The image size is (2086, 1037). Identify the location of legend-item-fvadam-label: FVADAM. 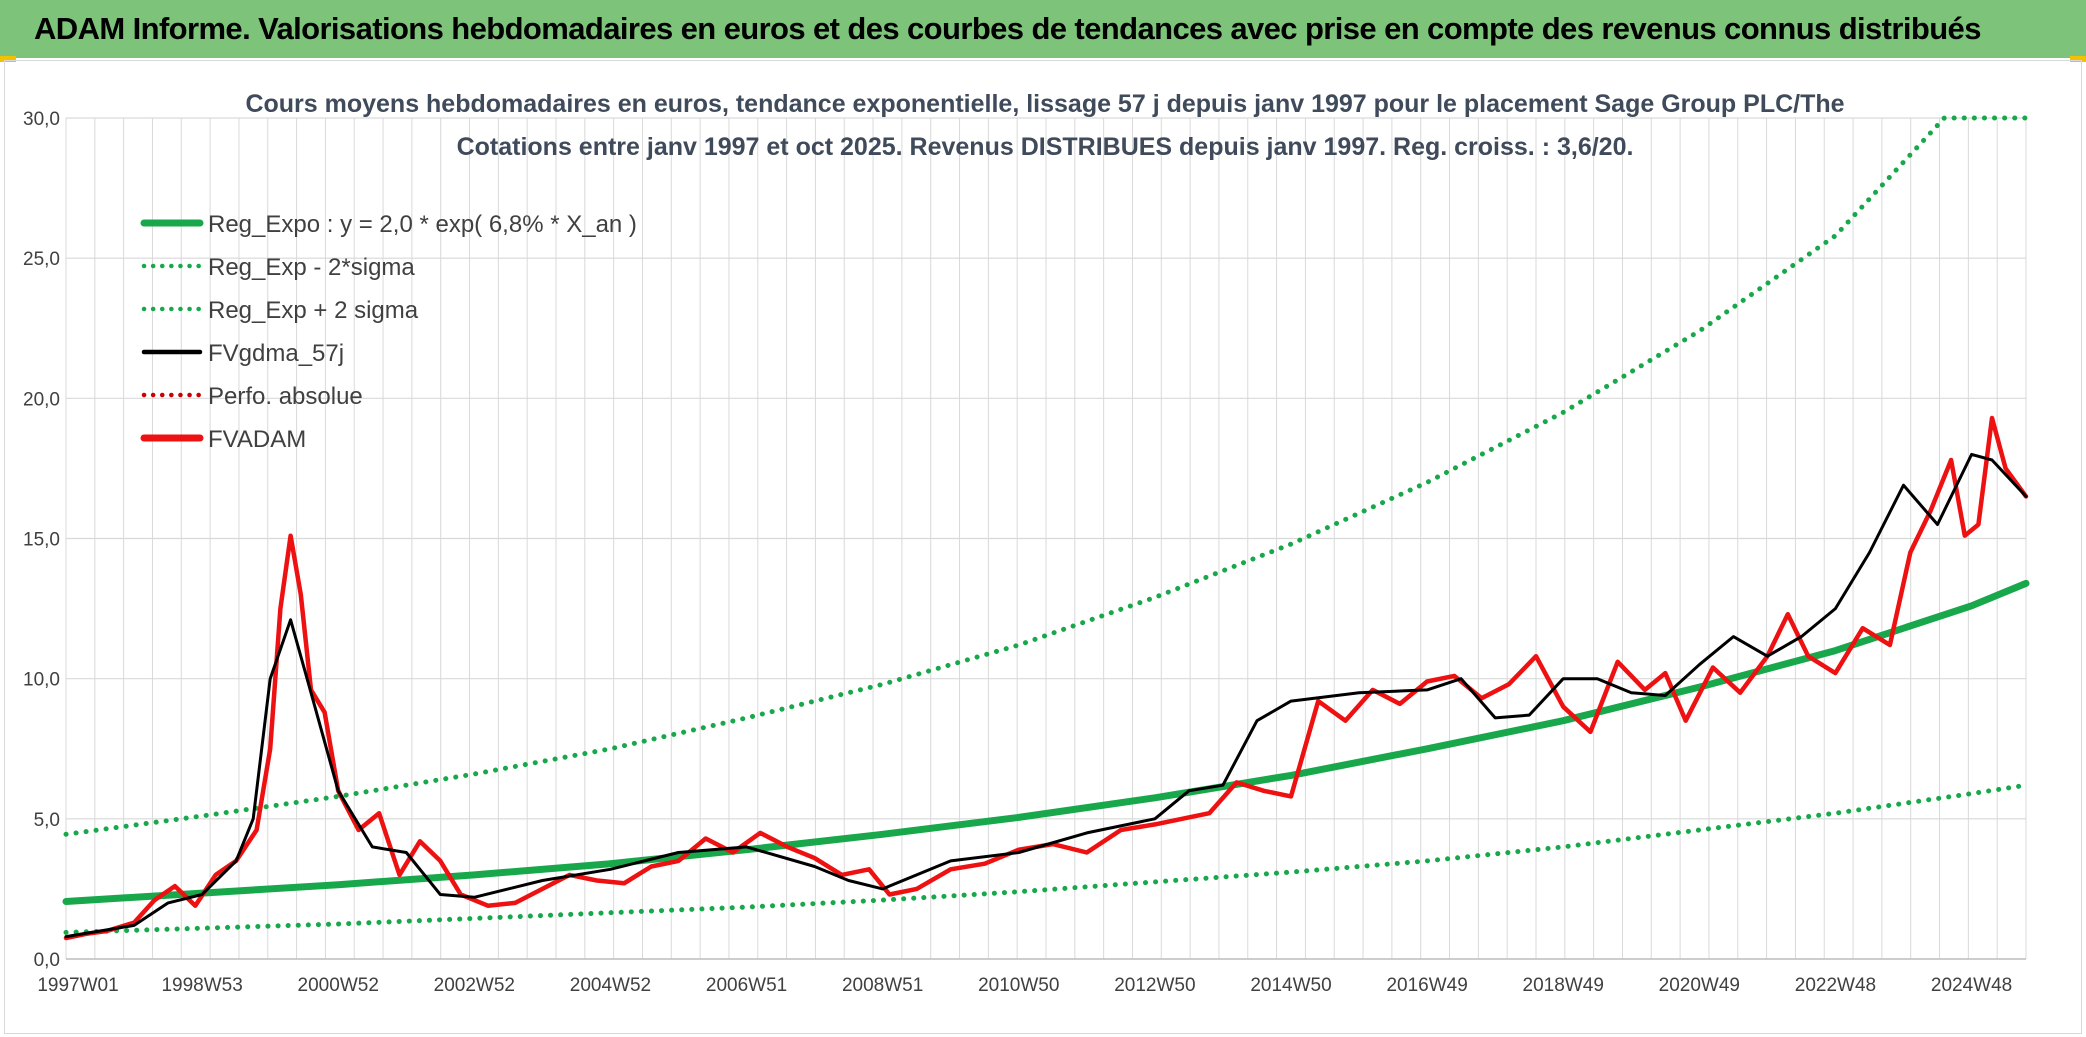
(257, 439).